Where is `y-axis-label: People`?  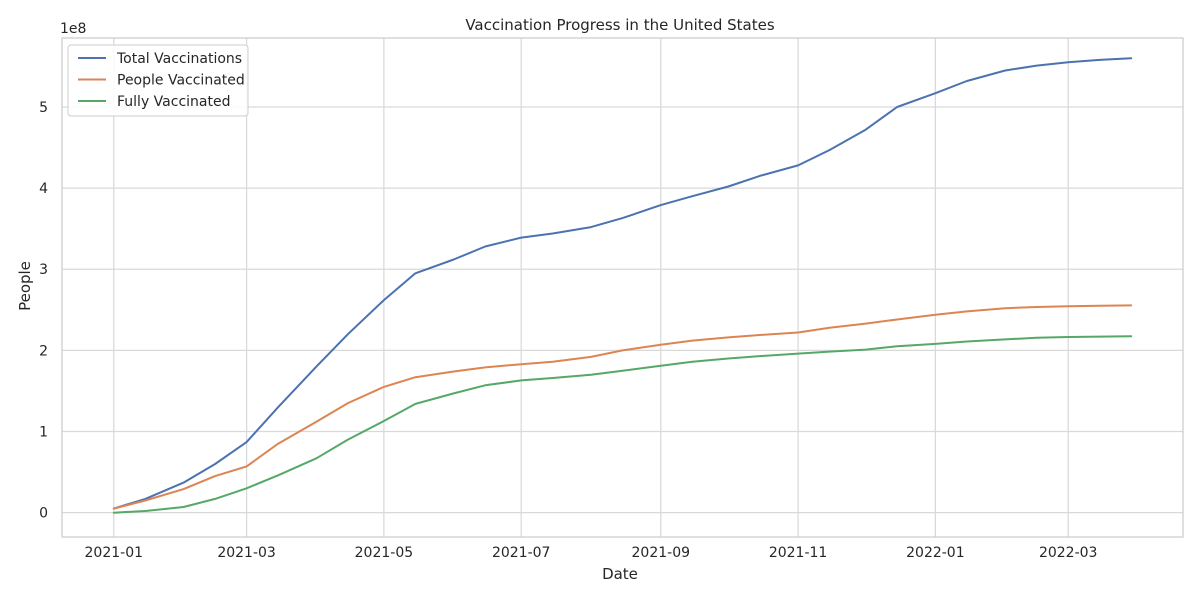
y-axis-label: People is located at coordinates (25, 286).